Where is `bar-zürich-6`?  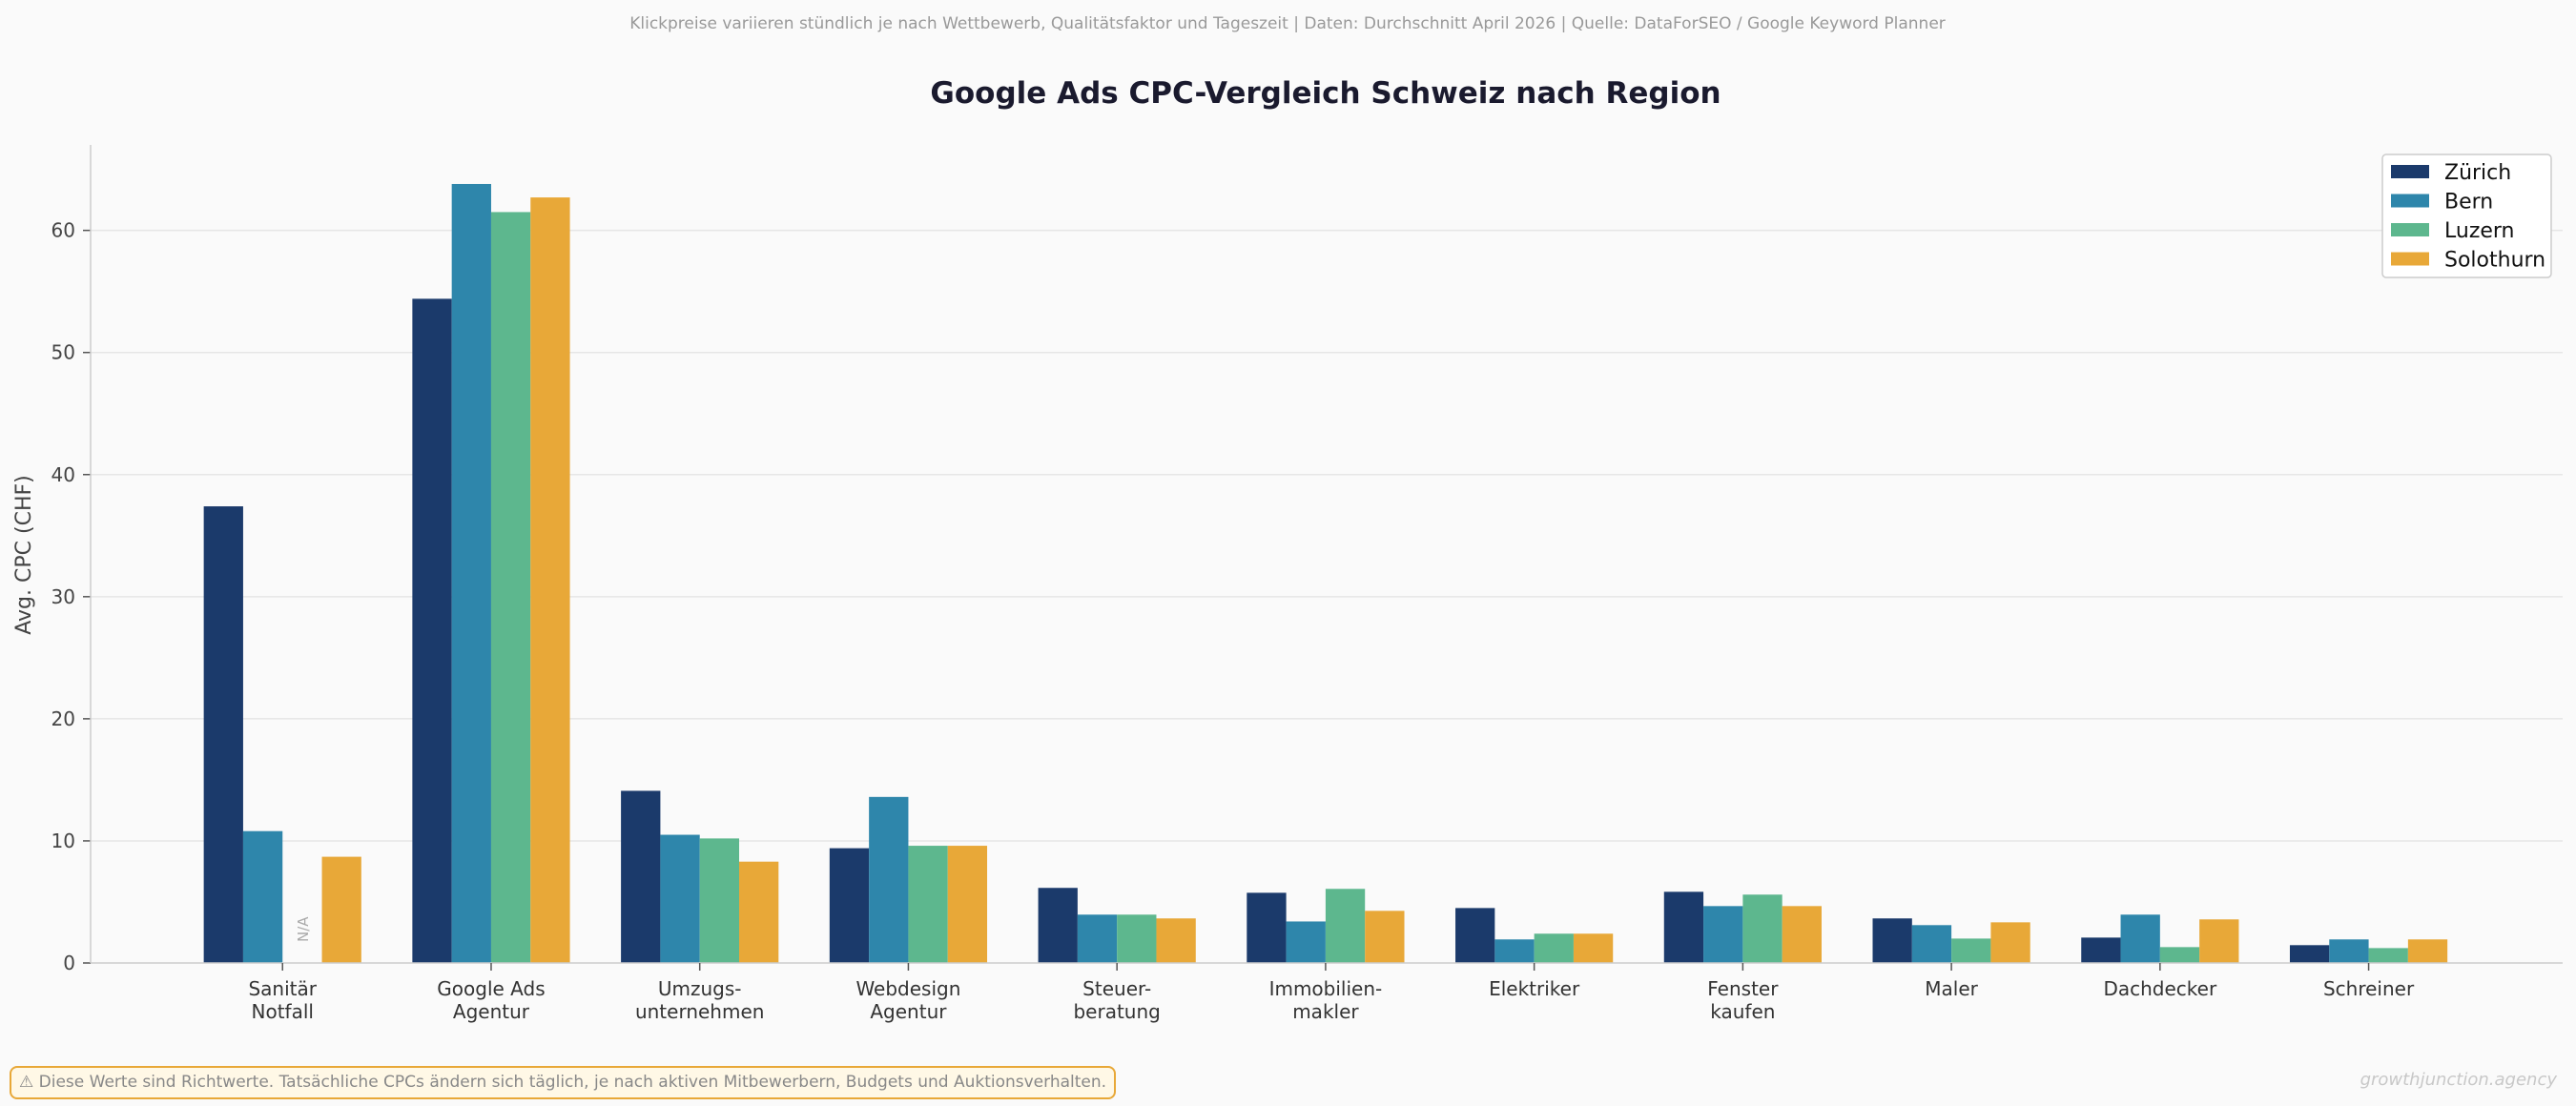
bar-zürich-6 is located at coordinates (1475, 935).